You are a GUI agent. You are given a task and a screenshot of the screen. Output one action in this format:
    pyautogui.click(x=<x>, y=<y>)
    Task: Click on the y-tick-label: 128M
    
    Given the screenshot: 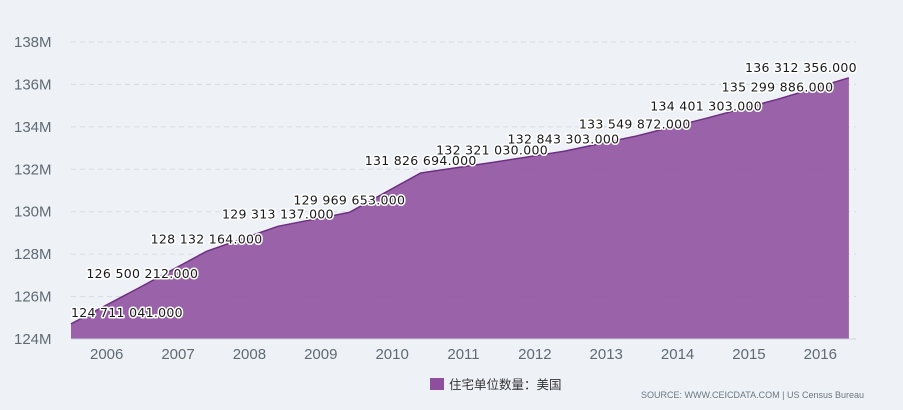 What is the action you would take?
    pyautogui.click(x=33, y=254)
    